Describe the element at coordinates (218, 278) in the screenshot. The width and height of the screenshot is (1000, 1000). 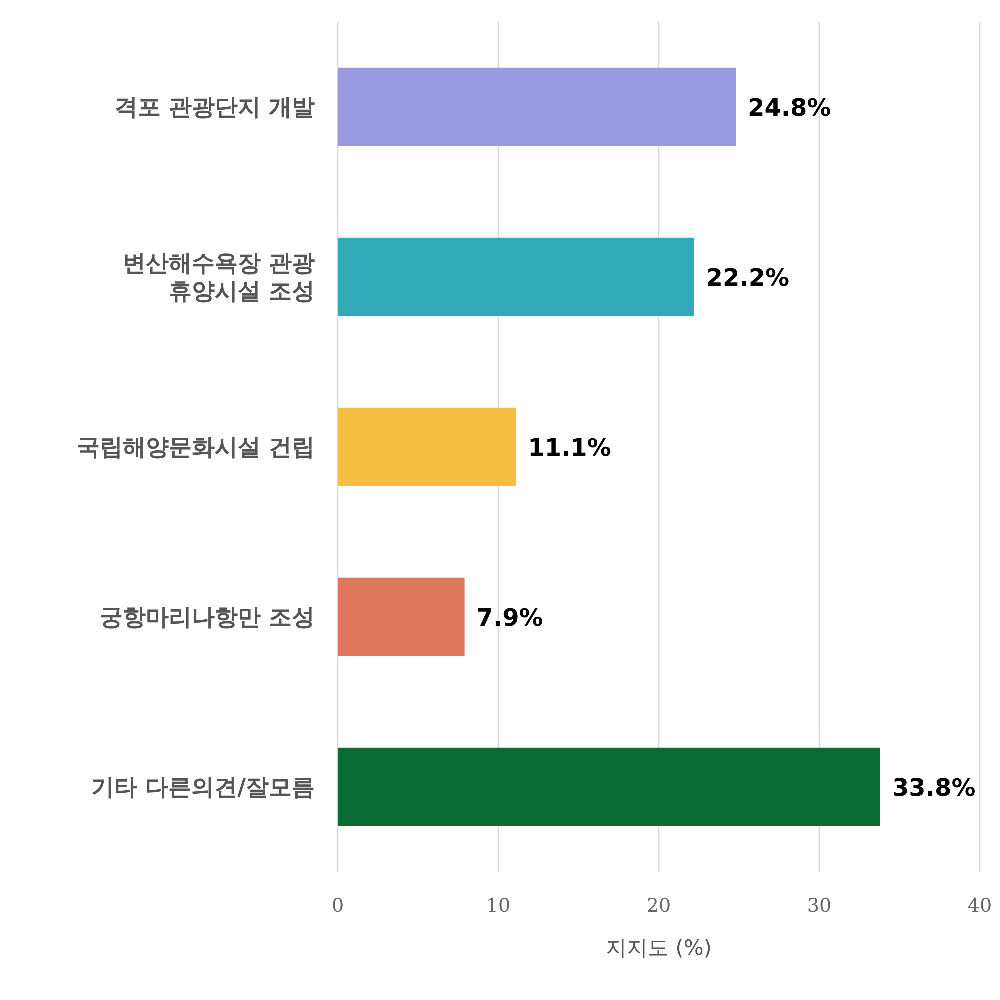
I see `y-tick-label: 변산해수욕장 관광 휴양시설 조성` at that location.